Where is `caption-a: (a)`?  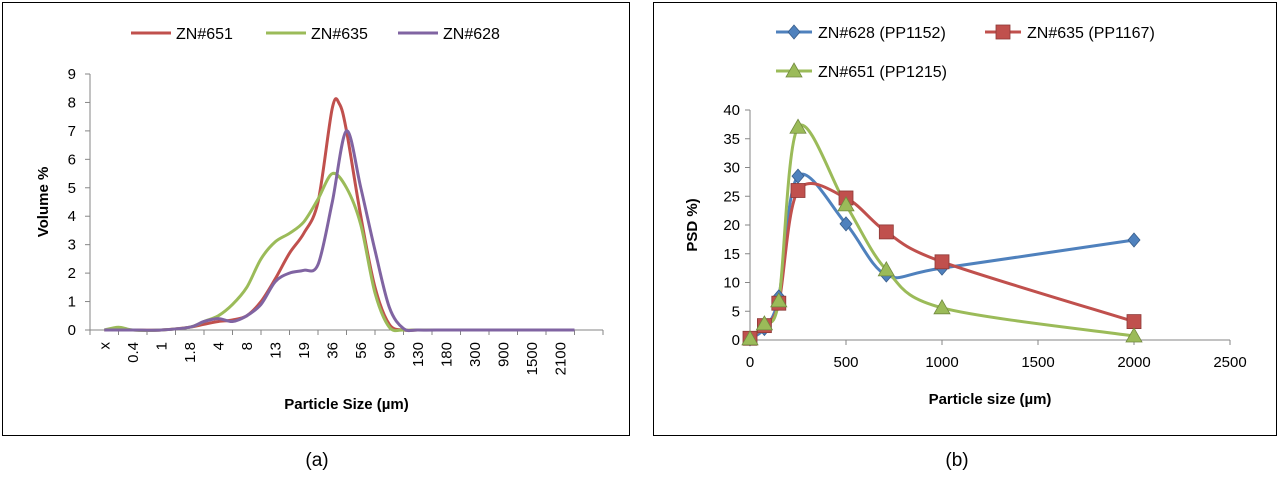
caption-a: (a) is located at coordinates (317, 460).